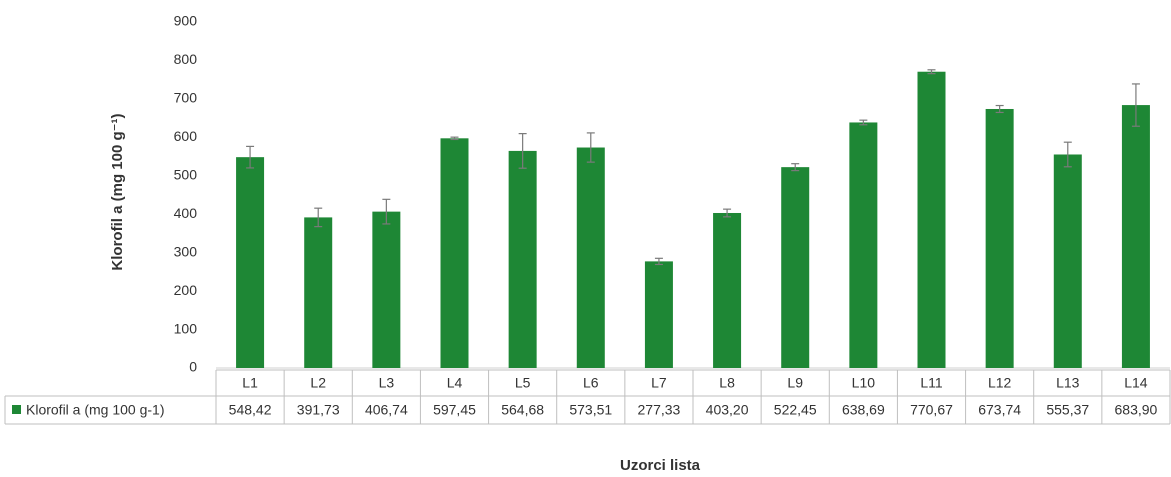 The image size is (1171, 477). I want to click on x-tick-label: L4, so click(455, 383).